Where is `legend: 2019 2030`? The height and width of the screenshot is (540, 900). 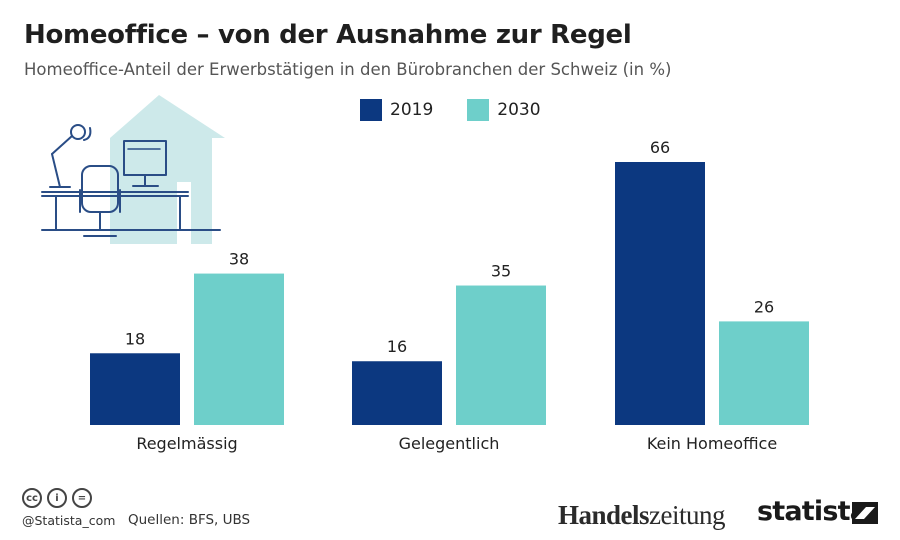 legend: 2019 2030 is located at coordinates (467, 110).